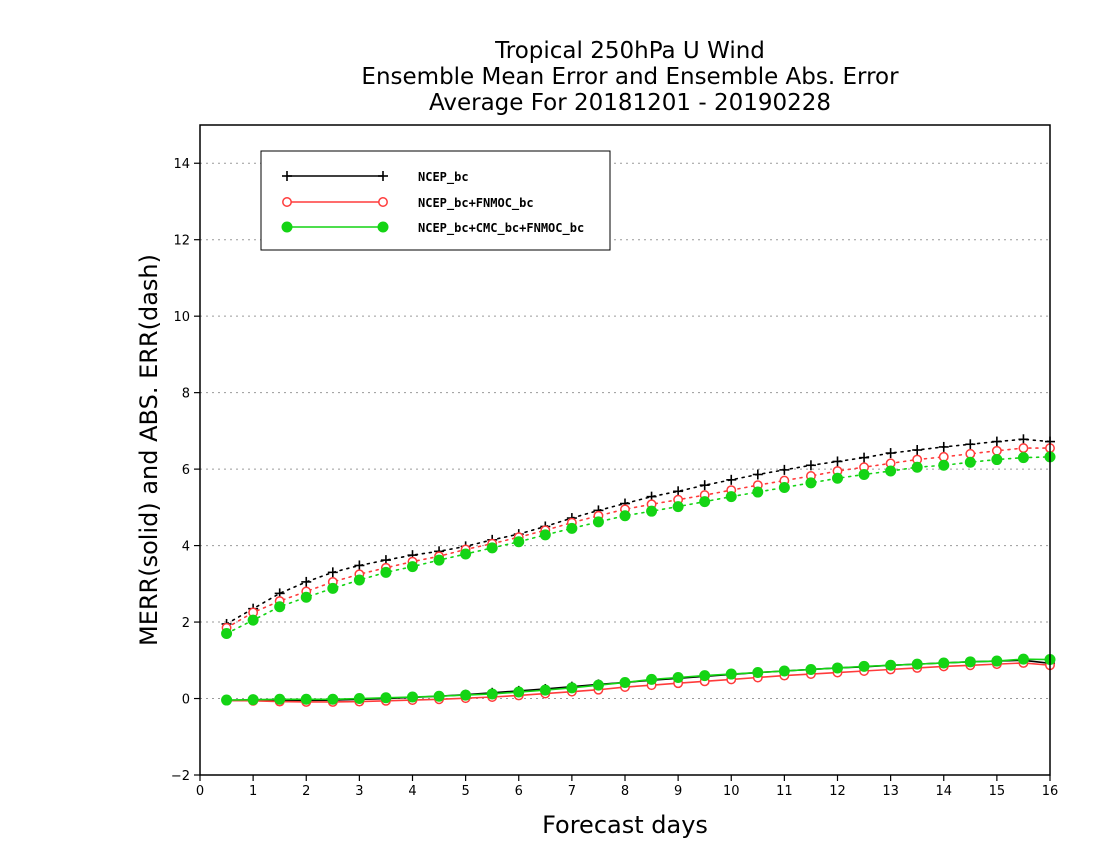 The width and height of the screenshot is (1100, 850). What do you see at coordinates (186, 700) in the screenshot?
I see `y-tick-label: 0` at bounding box center [186, 700].